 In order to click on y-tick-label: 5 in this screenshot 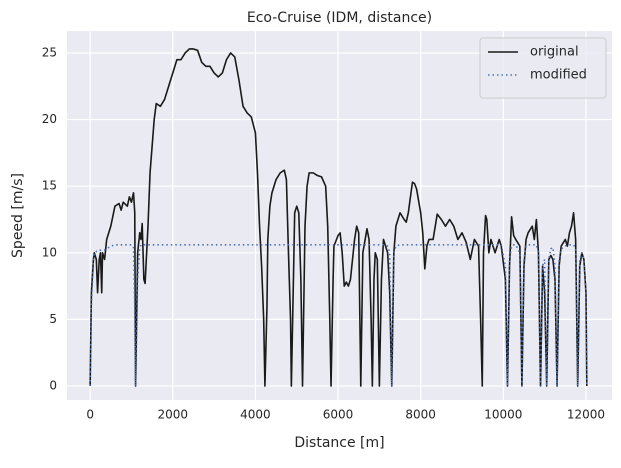, I will do `click(53, 319)`.